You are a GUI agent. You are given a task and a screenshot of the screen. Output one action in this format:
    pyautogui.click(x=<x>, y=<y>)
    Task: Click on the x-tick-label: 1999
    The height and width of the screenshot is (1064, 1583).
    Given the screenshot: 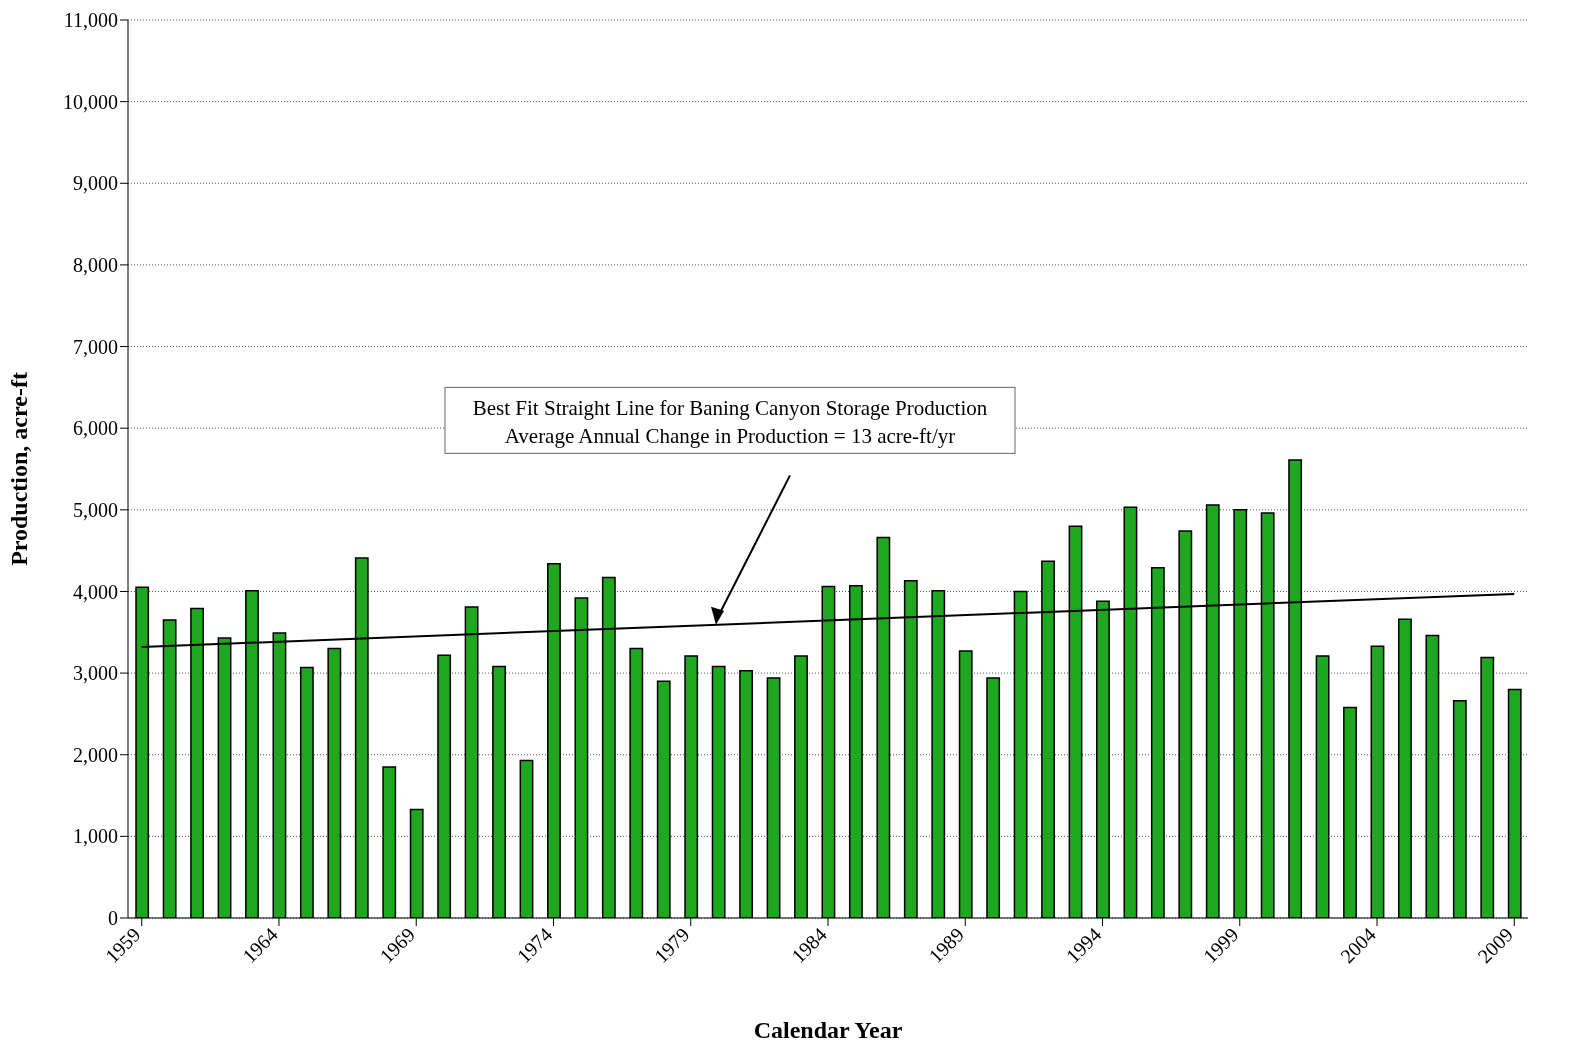 What is the action you would take?
    pyautogui.click(x=1220, y=945)
    